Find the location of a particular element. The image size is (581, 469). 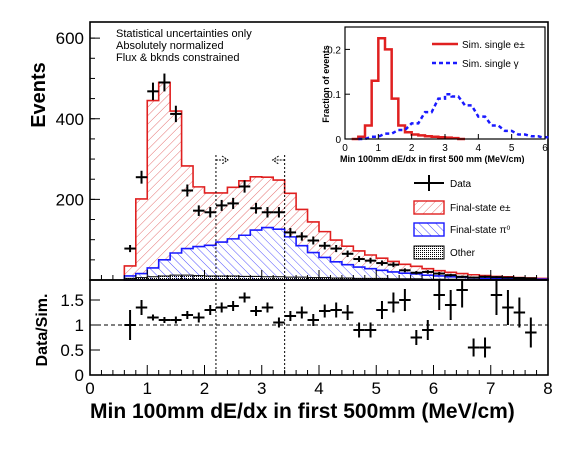

x-tick-label: 1 is located at coordinates (147, 388).